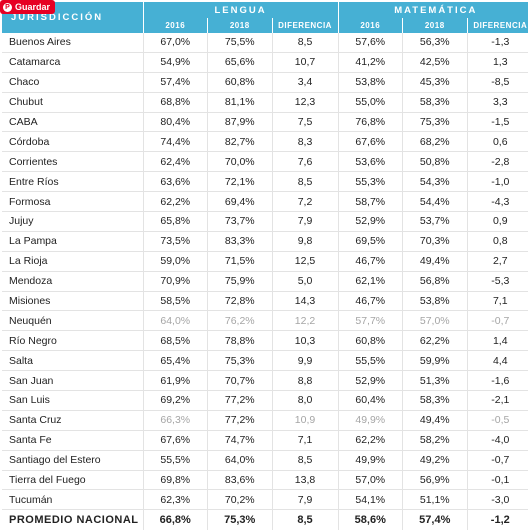  Describe the element at coordinates (240, 281) in the screenshot. I see `table-cell: 75,9%` at that location.